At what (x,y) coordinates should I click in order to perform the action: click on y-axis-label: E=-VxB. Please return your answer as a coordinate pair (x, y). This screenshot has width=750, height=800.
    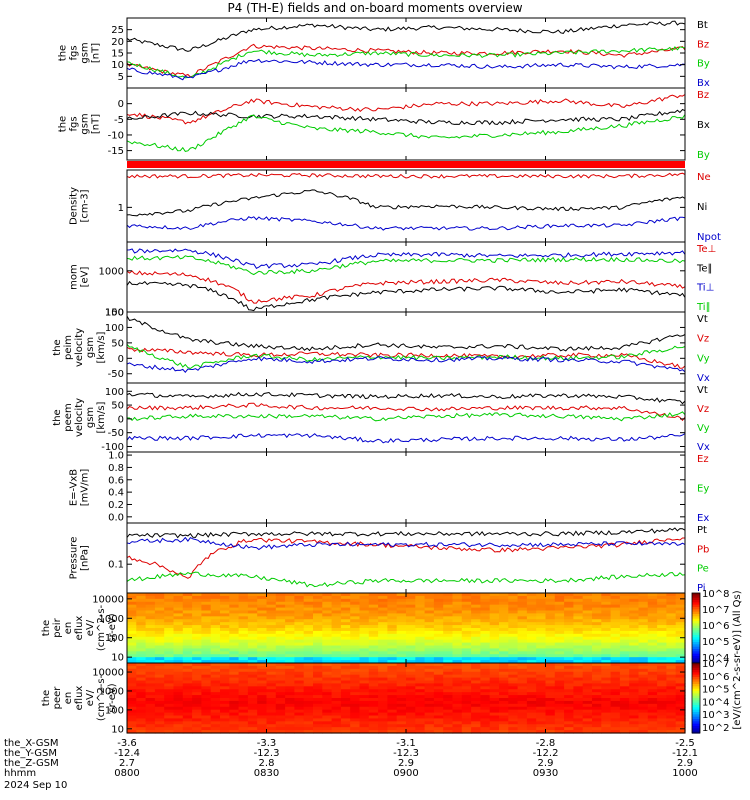
    Looking at the image, I should click on (74, 487).